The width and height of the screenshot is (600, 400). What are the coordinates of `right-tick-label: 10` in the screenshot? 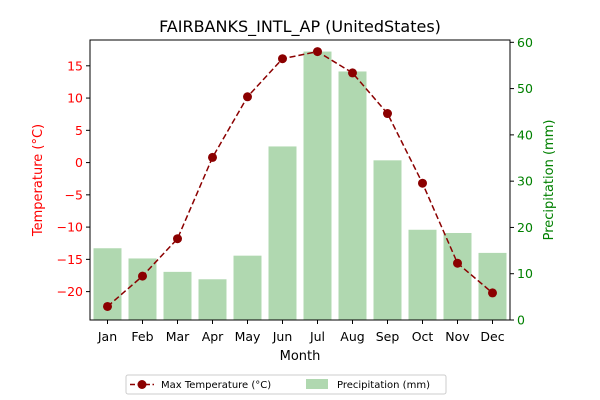 It's located at (525, 273).